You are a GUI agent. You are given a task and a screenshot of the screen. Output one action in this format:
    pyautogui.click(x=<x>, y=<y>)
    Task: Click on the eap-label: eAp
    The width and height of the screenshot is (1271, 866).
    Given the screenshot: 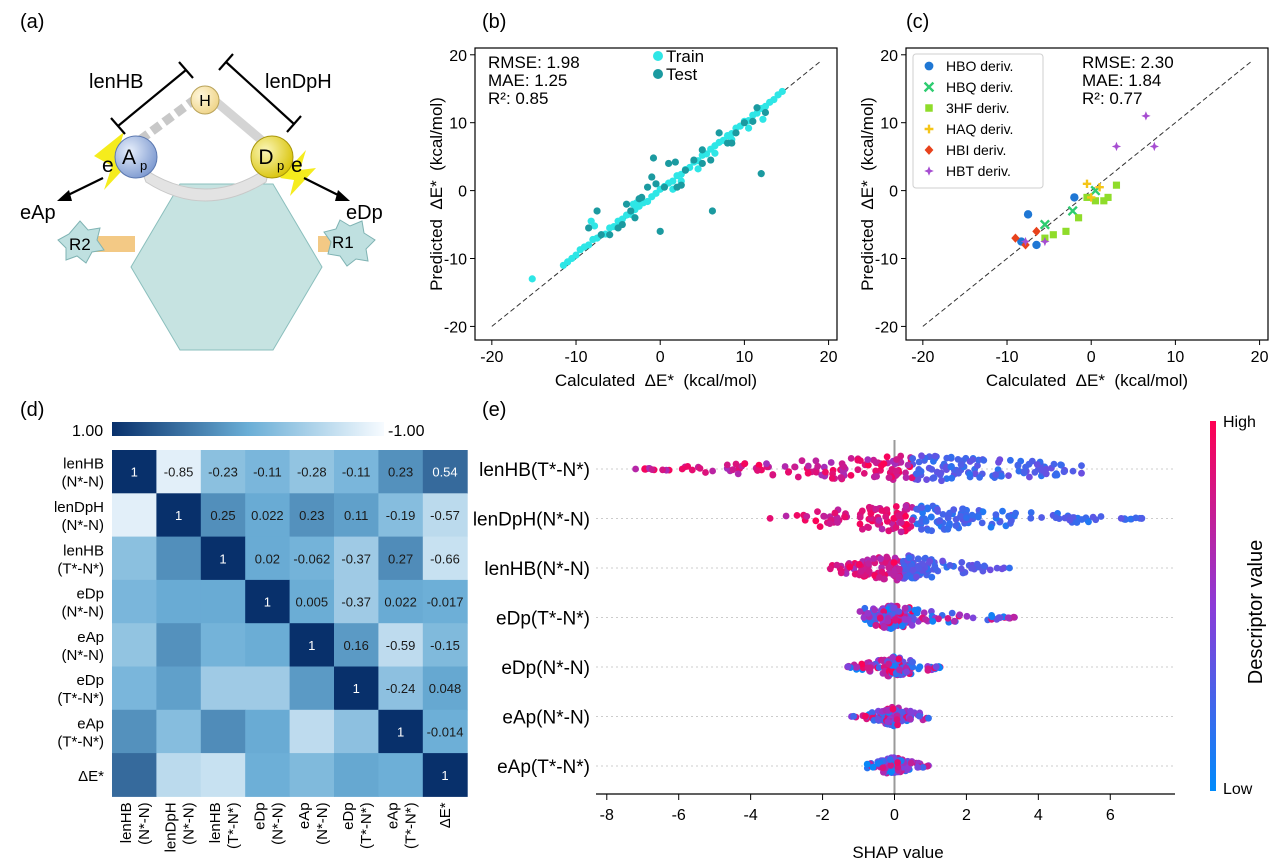 What is the action you would take?
    pyautogui.click(x=38, y=213)
    